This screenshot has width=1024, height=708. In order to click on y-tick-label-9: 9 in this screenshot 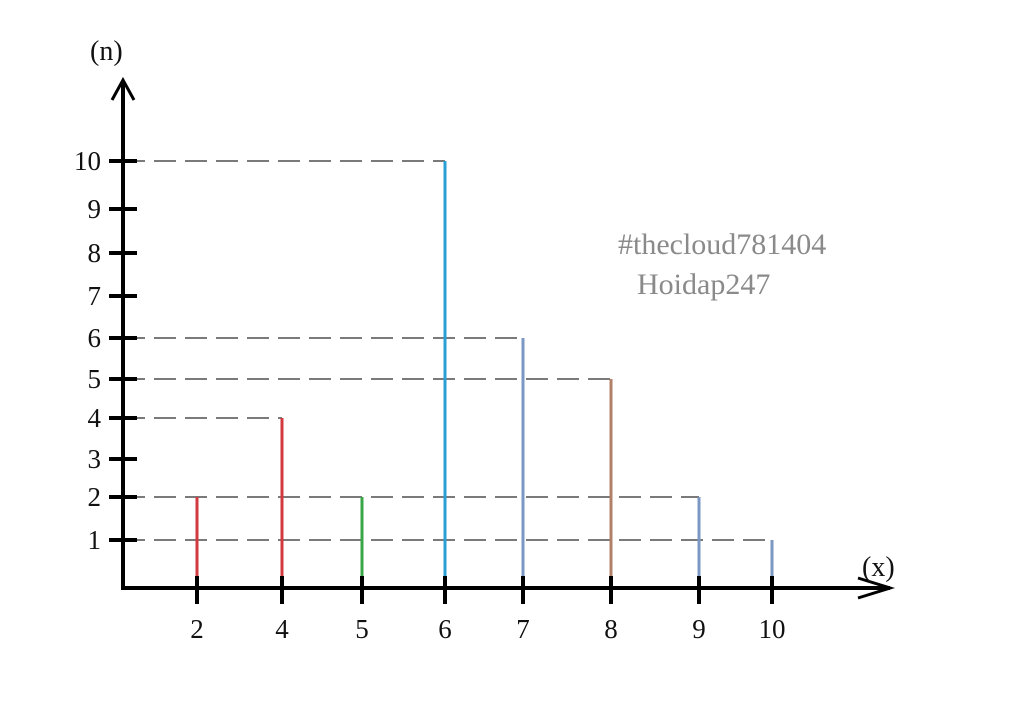, I will do `click(95, 209)`.